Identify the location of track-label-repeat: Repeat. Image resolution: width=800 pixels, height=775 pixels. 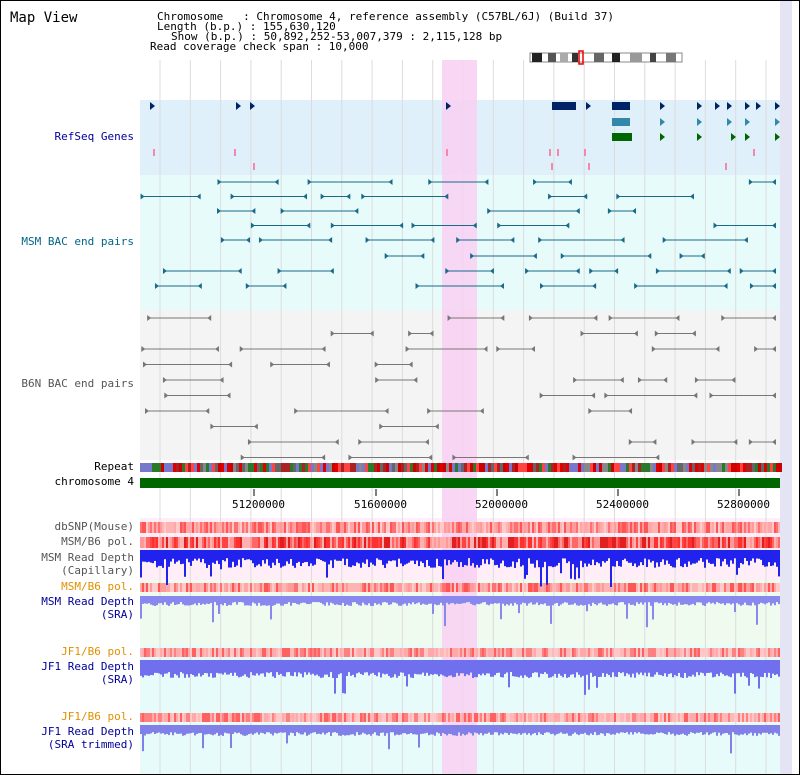
(114, 466).